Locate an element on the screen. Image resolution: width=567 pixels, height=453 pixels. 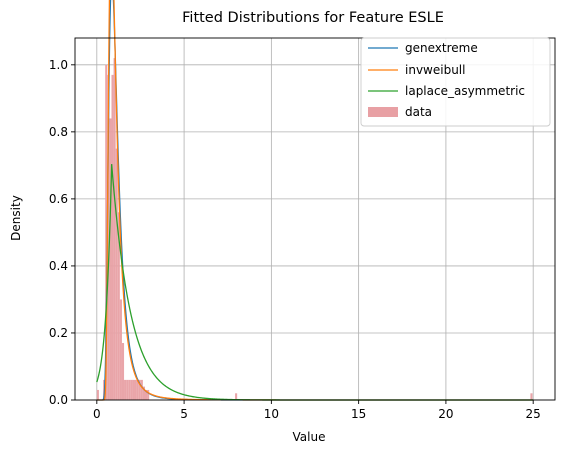
y-tick-label: 0.6 is located at coordinates (58, 199).